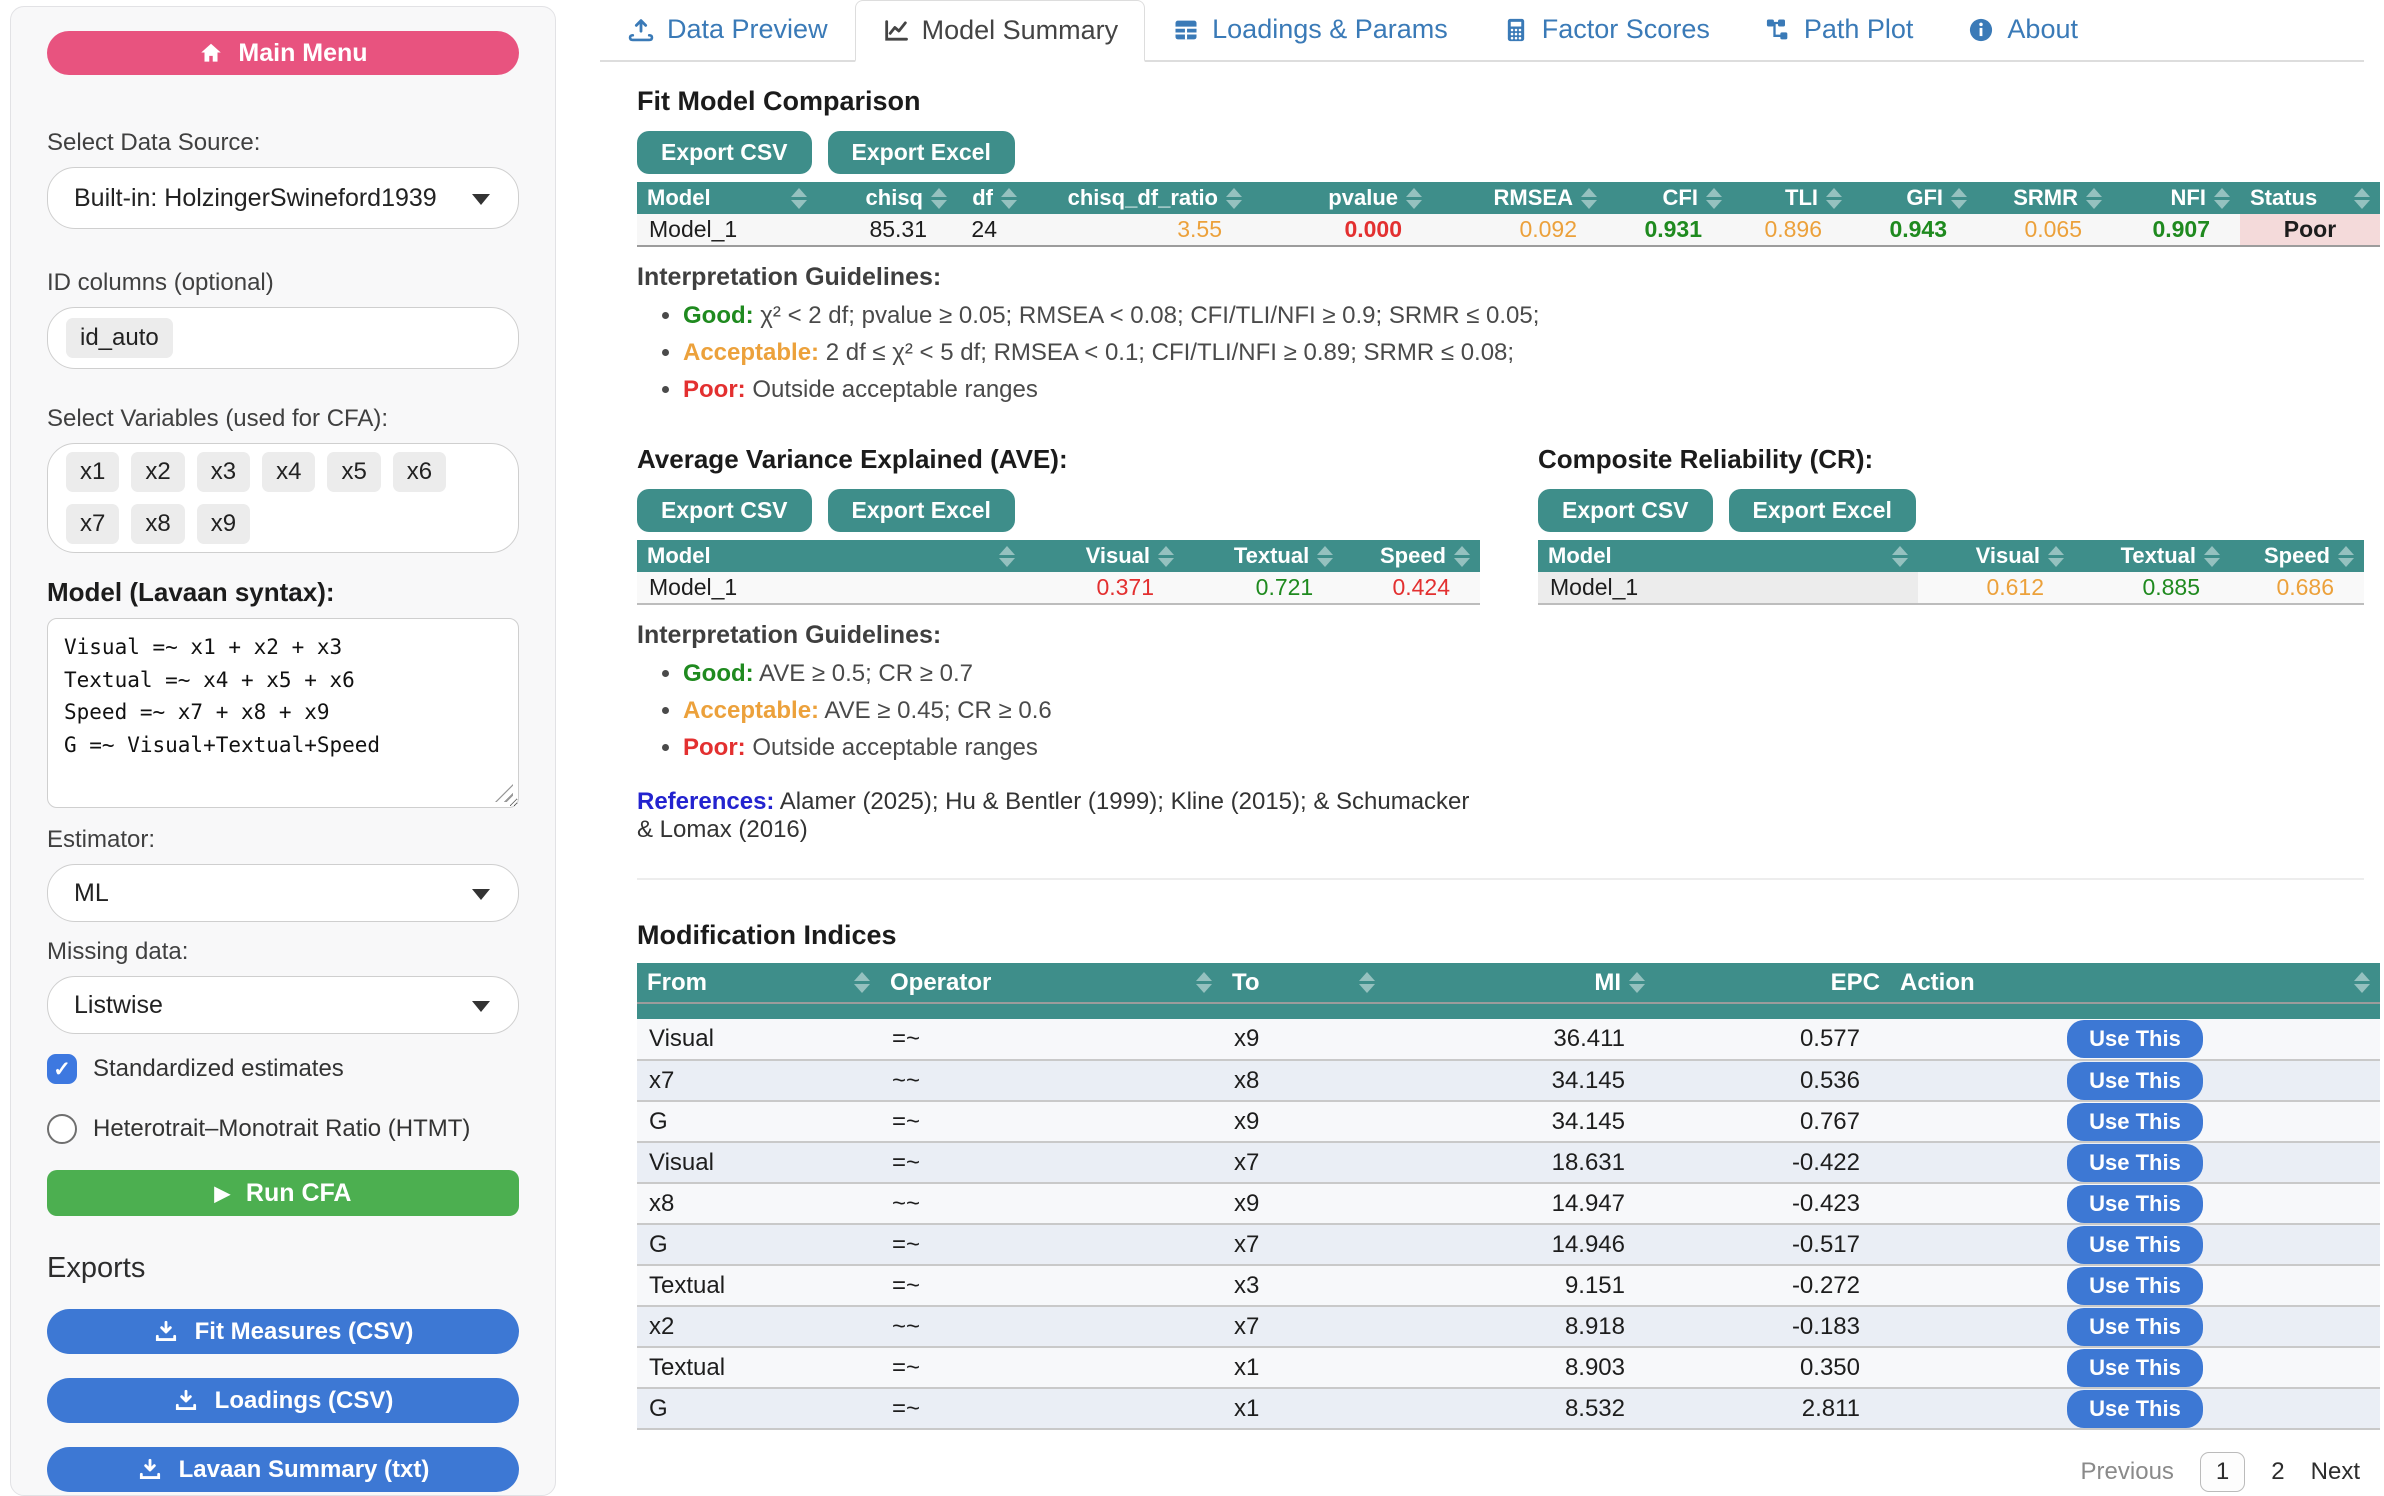 Image resolution: width=2384 pixels, height=1496 pixels. Describe the element at coordinates (354, 472) in the screenshot. I see `variable-token: x5` at that location.